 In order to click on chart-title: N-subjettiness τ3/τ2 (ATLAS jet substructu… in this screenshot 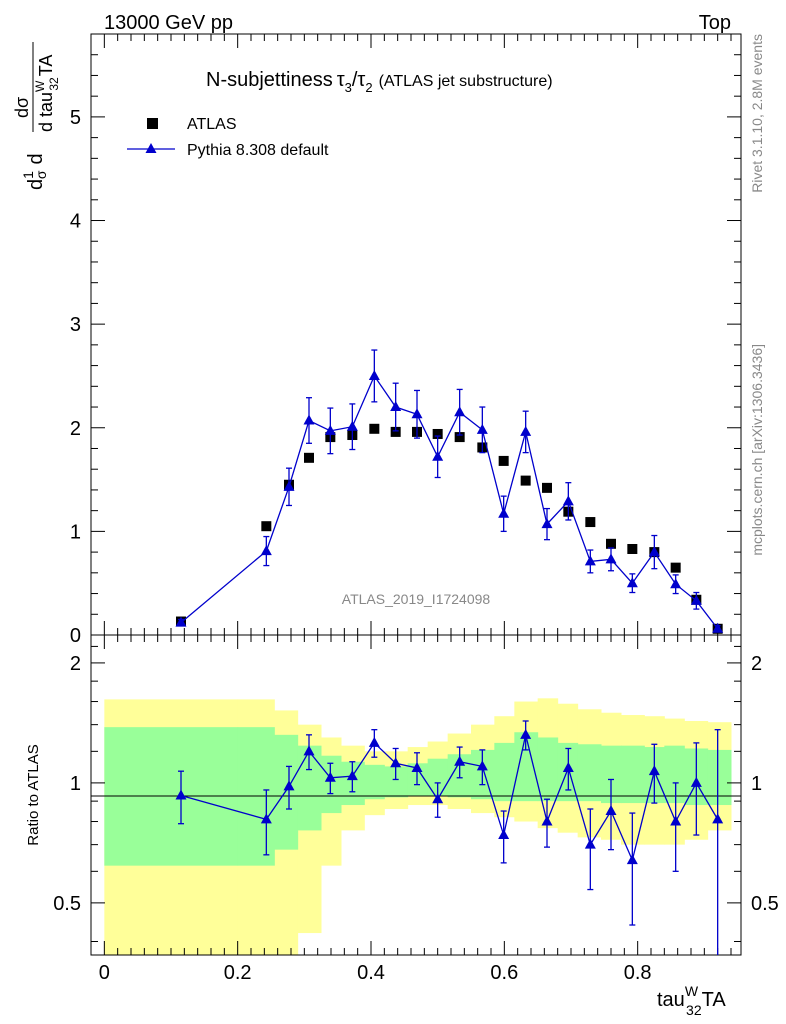, I will do `click(379, 82)`.